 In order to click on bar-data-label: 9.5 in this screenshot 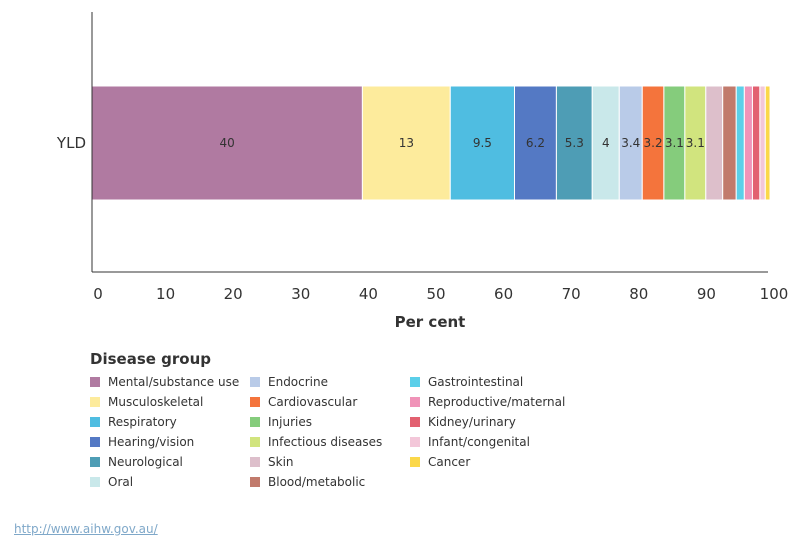, I will do `click(482, 143)`.